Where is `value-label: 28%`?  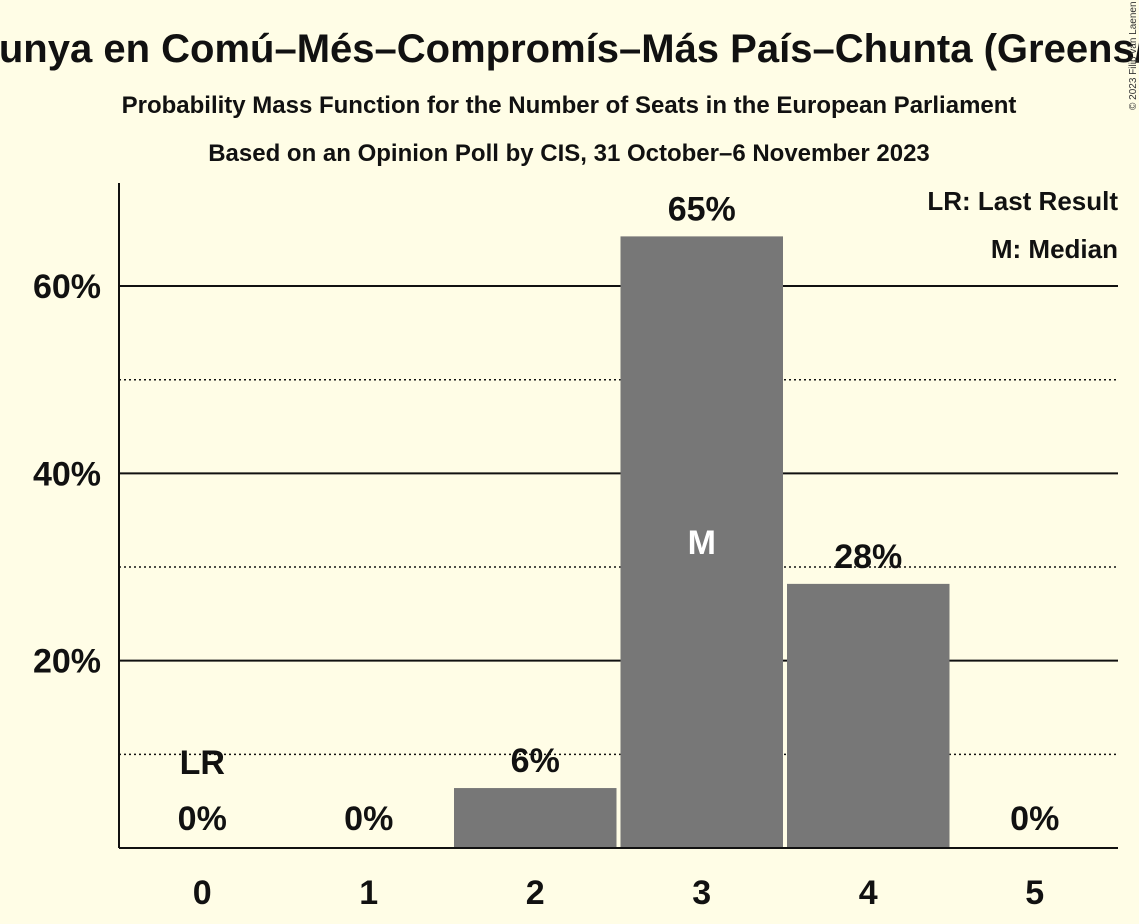 value-label: 28% is located at coordinates (868, 557).